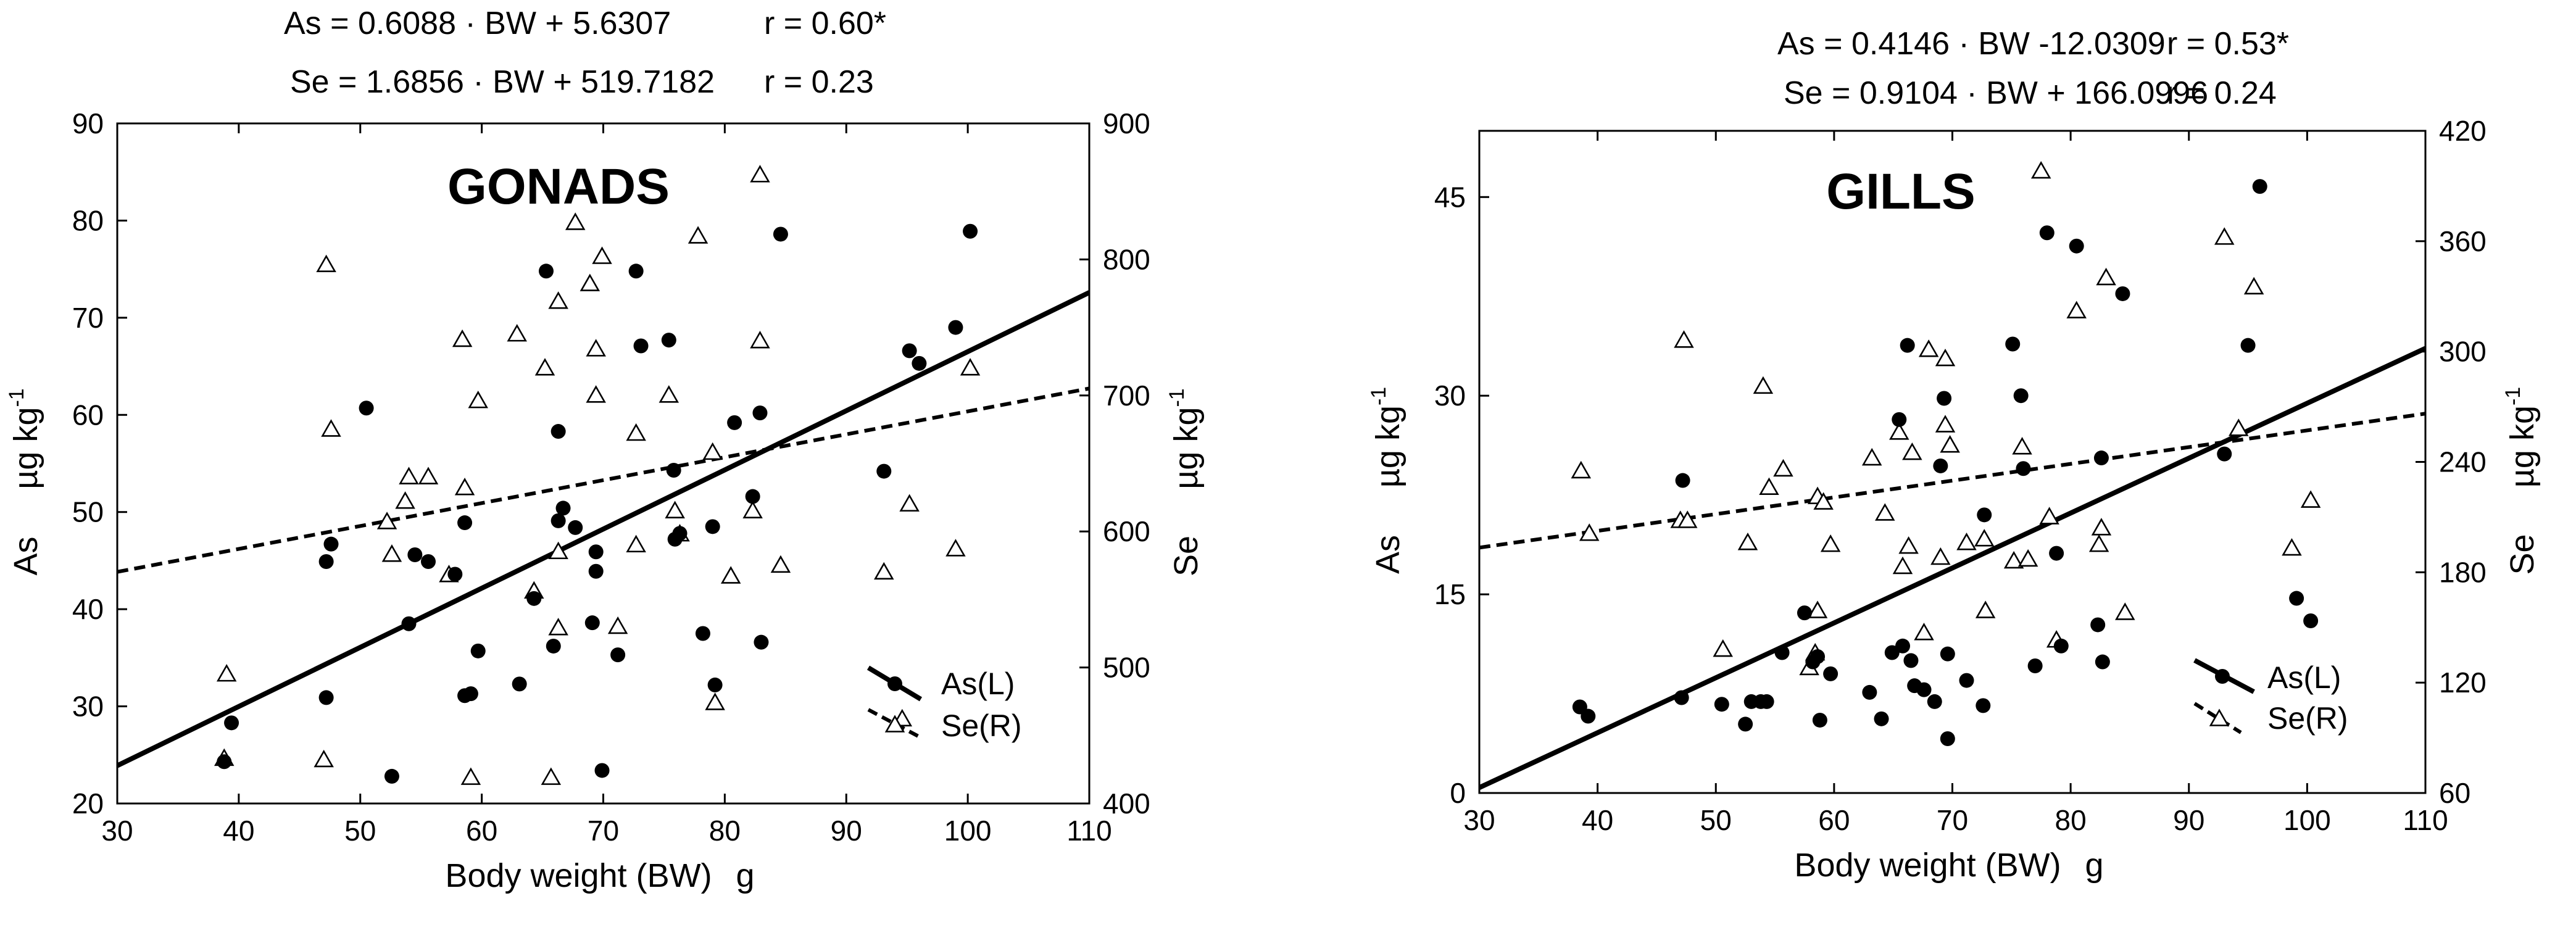 The image size is (2576, 930). What do you see at coordinates (1450, 197) in the screenshot?
I see `y-left-tick-label: 45` at bounding box center [1450, 197].